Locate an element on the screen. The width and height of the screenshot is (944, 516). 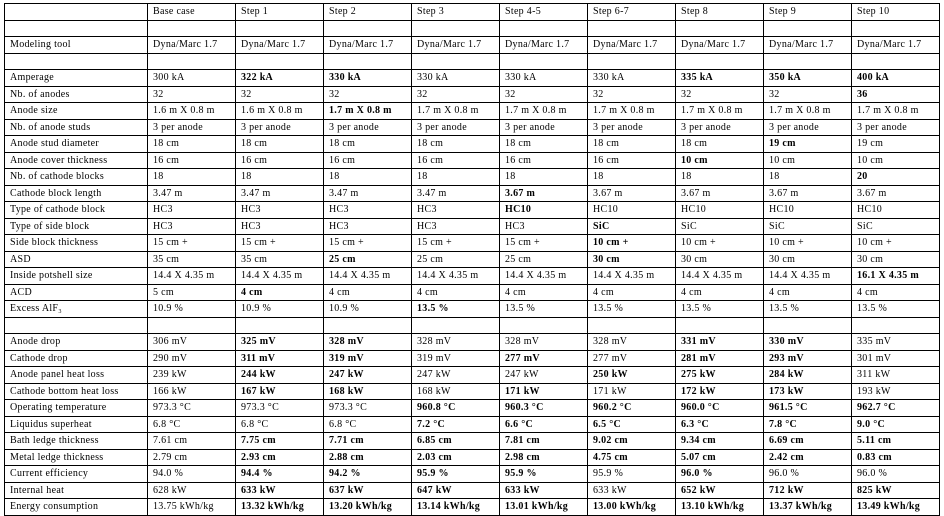
table-cell: 171 kW is located at coordinates (631, 391).